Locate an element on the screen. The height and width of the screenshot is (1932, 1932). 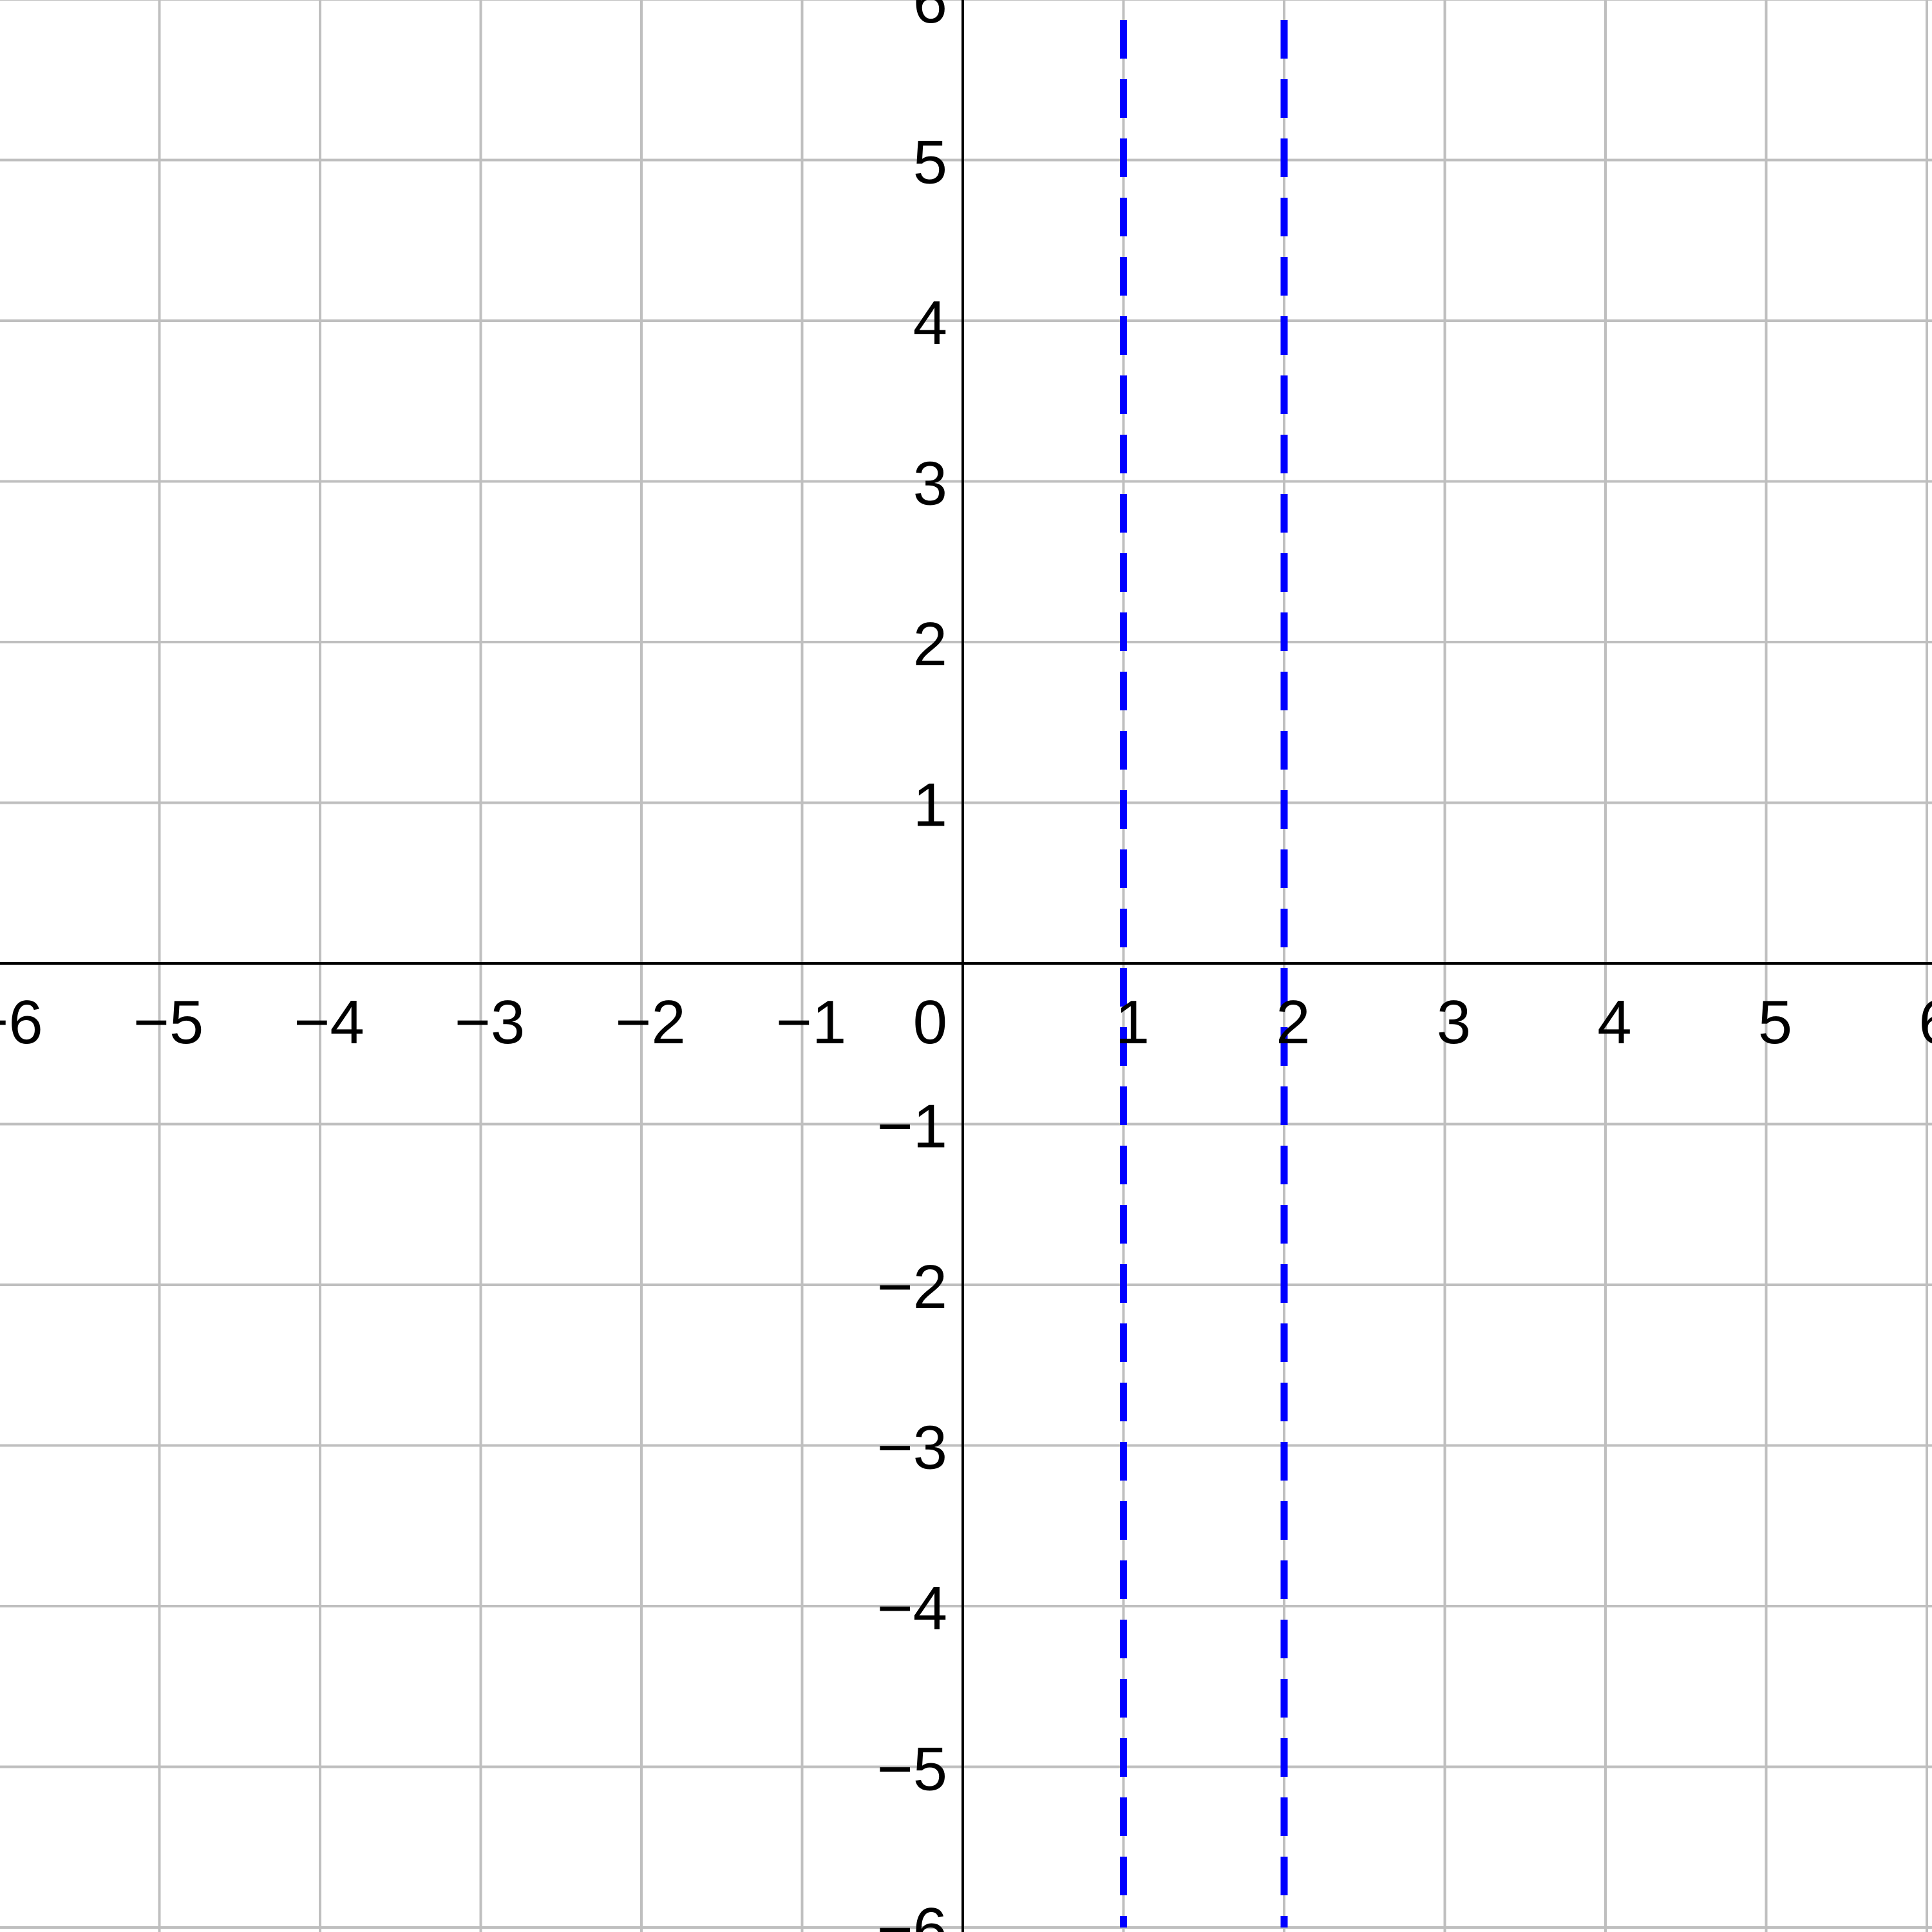
x-tick-label: 6 is located at coordinates (1925, 1022).